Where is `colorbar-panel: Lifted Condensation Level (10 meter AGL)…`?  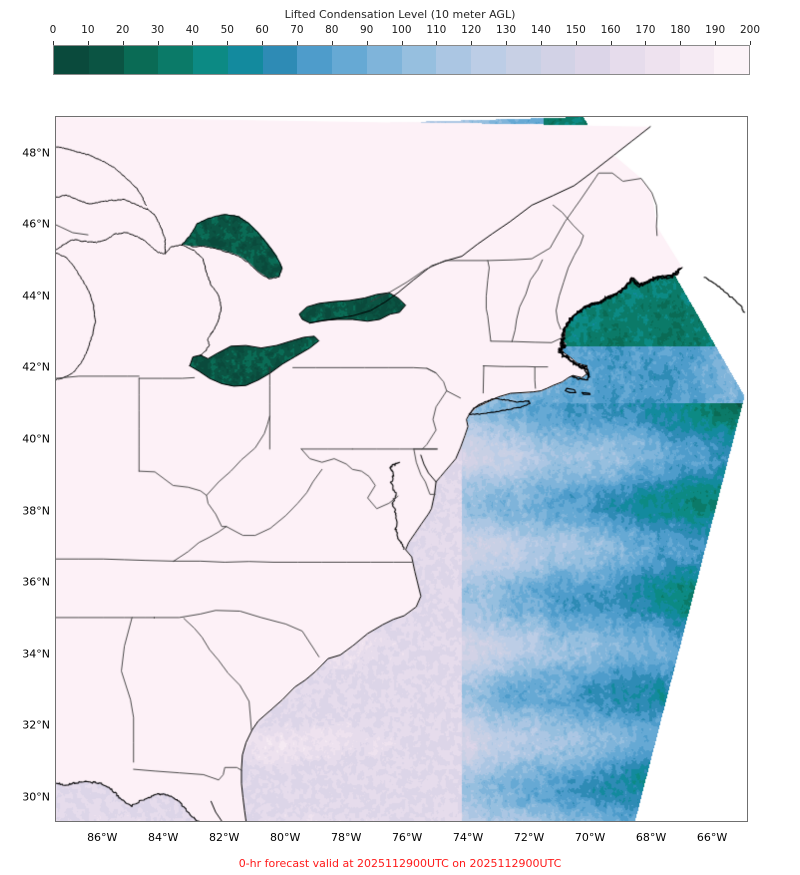
colorbar-panel: Lifted Condensation Level (10 meter AGL)… is located at coordinates (400, 50).